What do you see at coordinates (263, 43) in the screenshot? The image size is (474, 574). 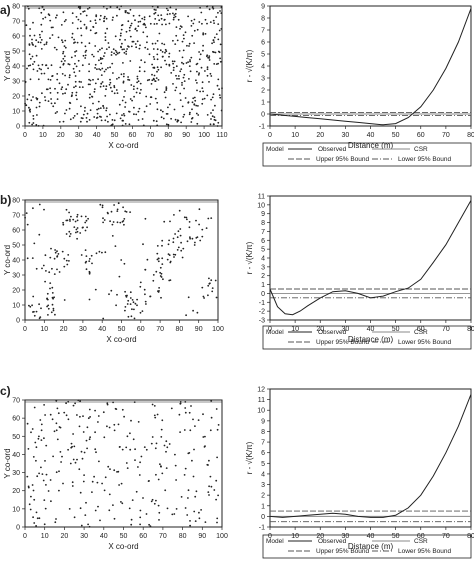 I see `panel-a-kfunc-ytick-label: 6` at bounding box center [263, 43].